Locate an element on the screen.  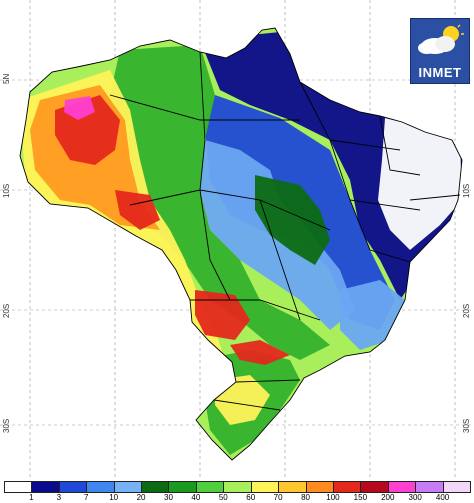
legend-tick-label: 150 is located at coordinates (360, 497).